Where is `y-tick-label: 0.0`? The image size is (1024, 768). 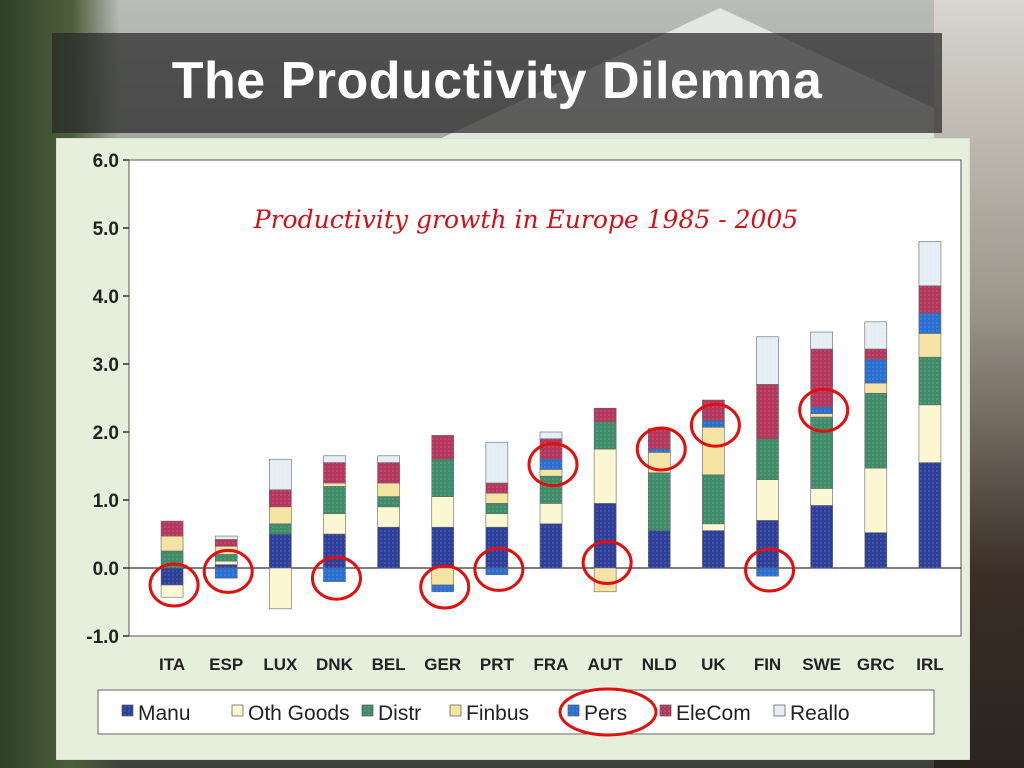
y-tick-label: 0.0 is located at coordinates (106, 569).